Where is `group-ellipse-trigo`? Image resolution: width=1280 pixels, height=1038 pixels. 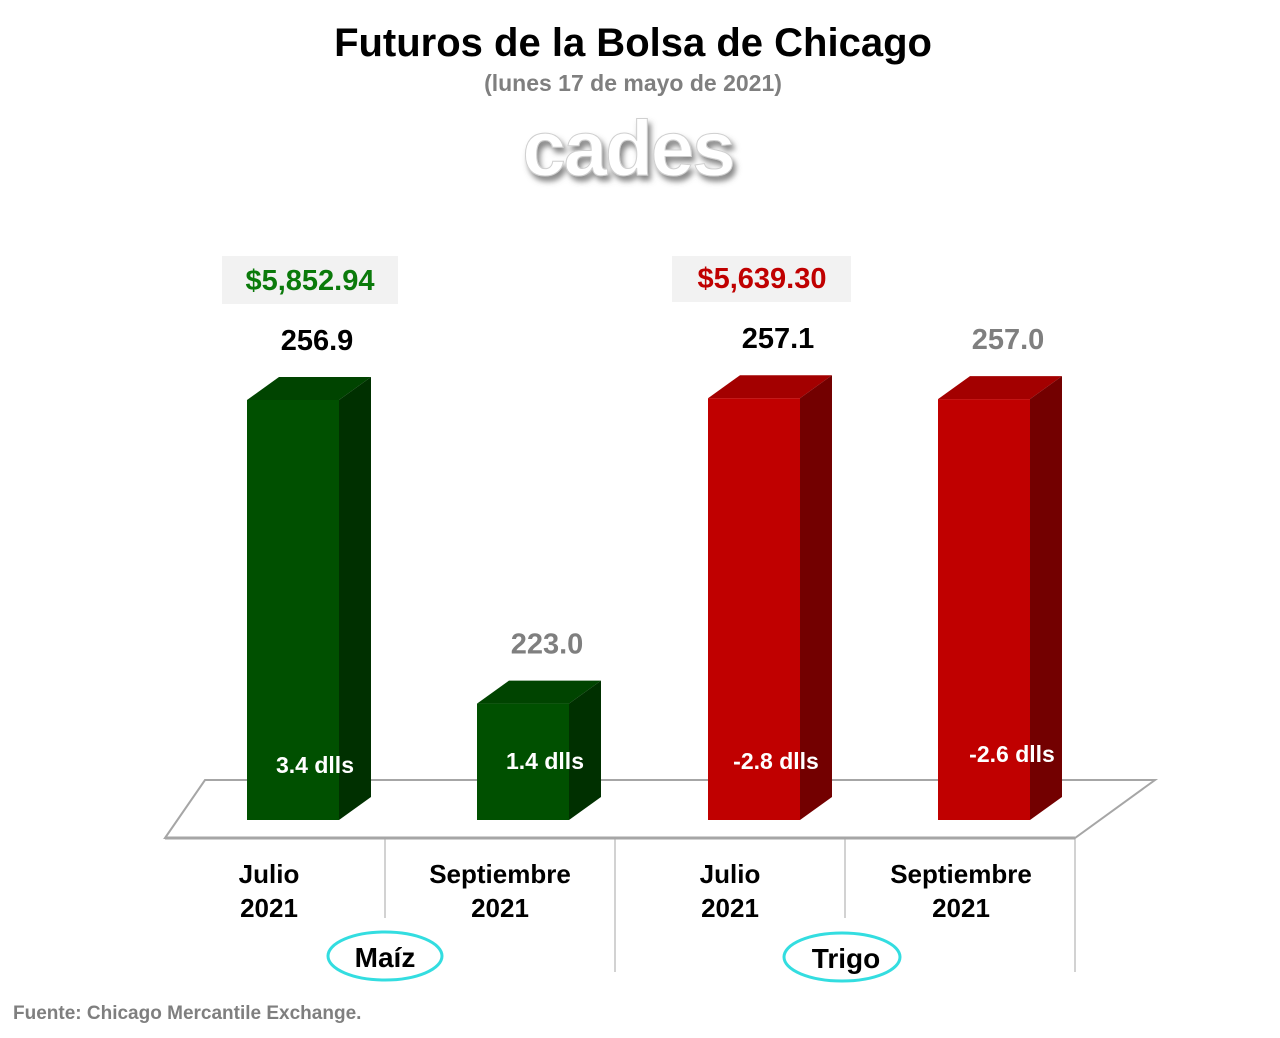 group-ellipse-trigo is located at coordinates (842, 957).